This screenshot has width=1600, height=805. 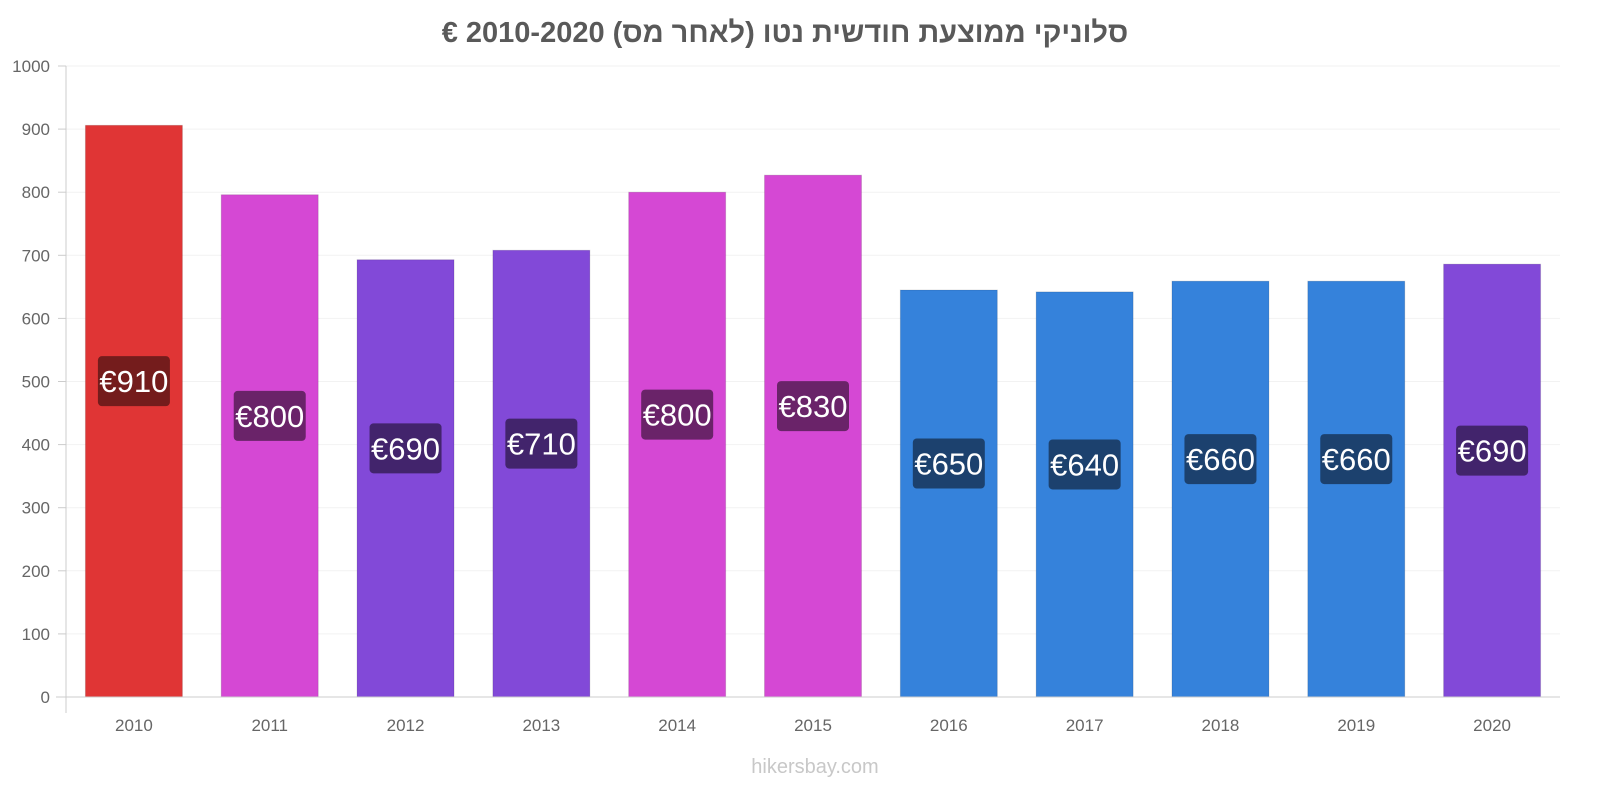 I want to click on x-tick-label: 2018, so click(x=1221, y=725).